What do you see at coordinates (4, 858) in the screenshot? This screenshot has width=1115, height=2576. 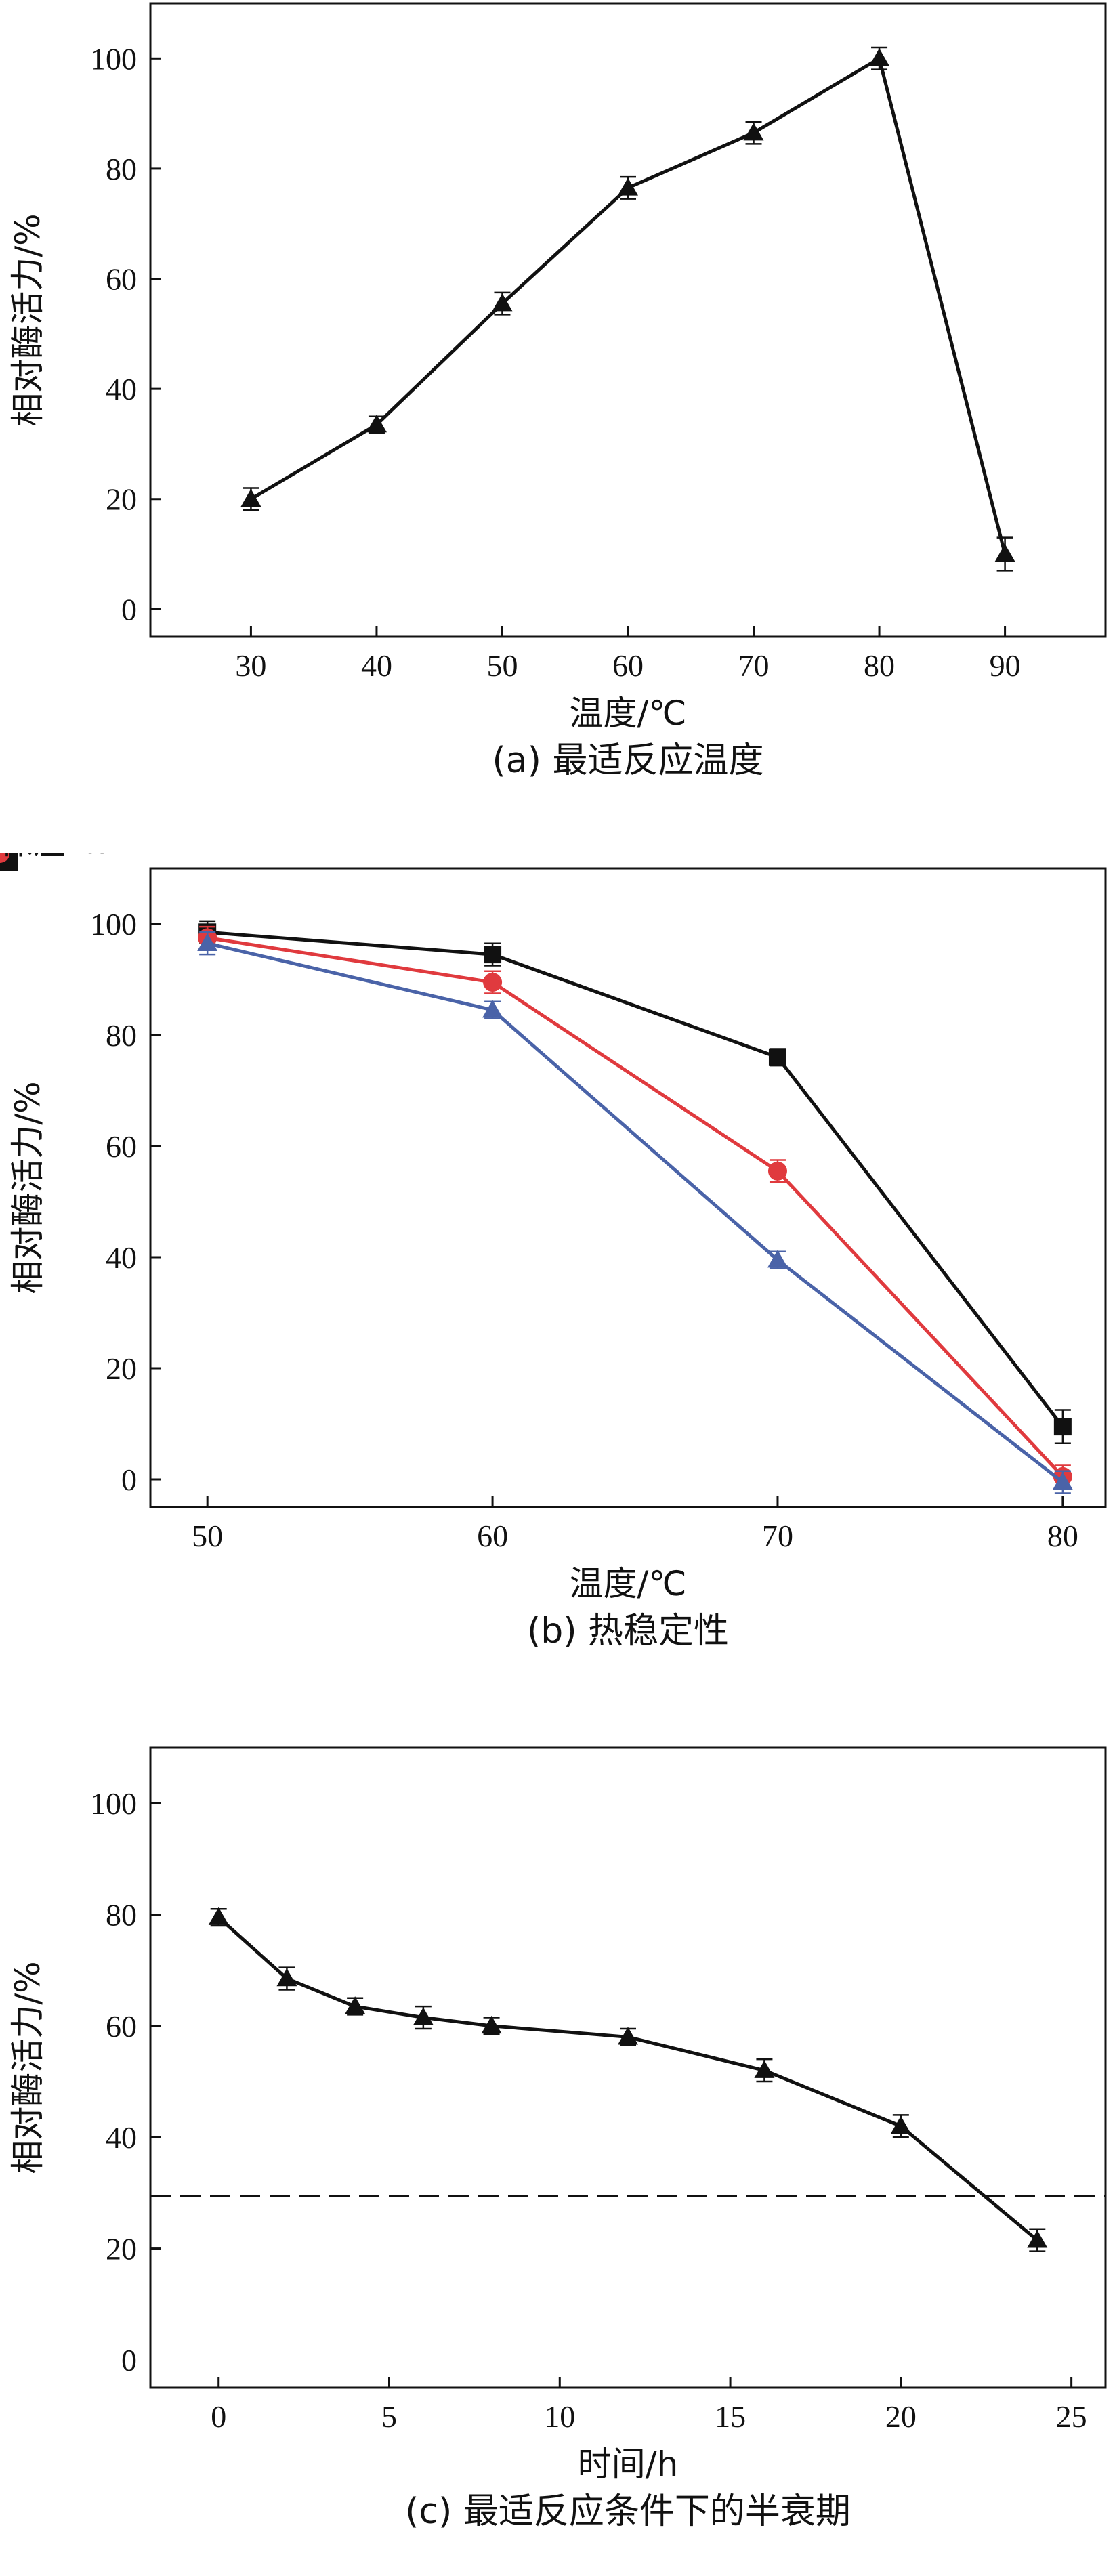 I see `legend-marker` at bounding box center [4, 858].